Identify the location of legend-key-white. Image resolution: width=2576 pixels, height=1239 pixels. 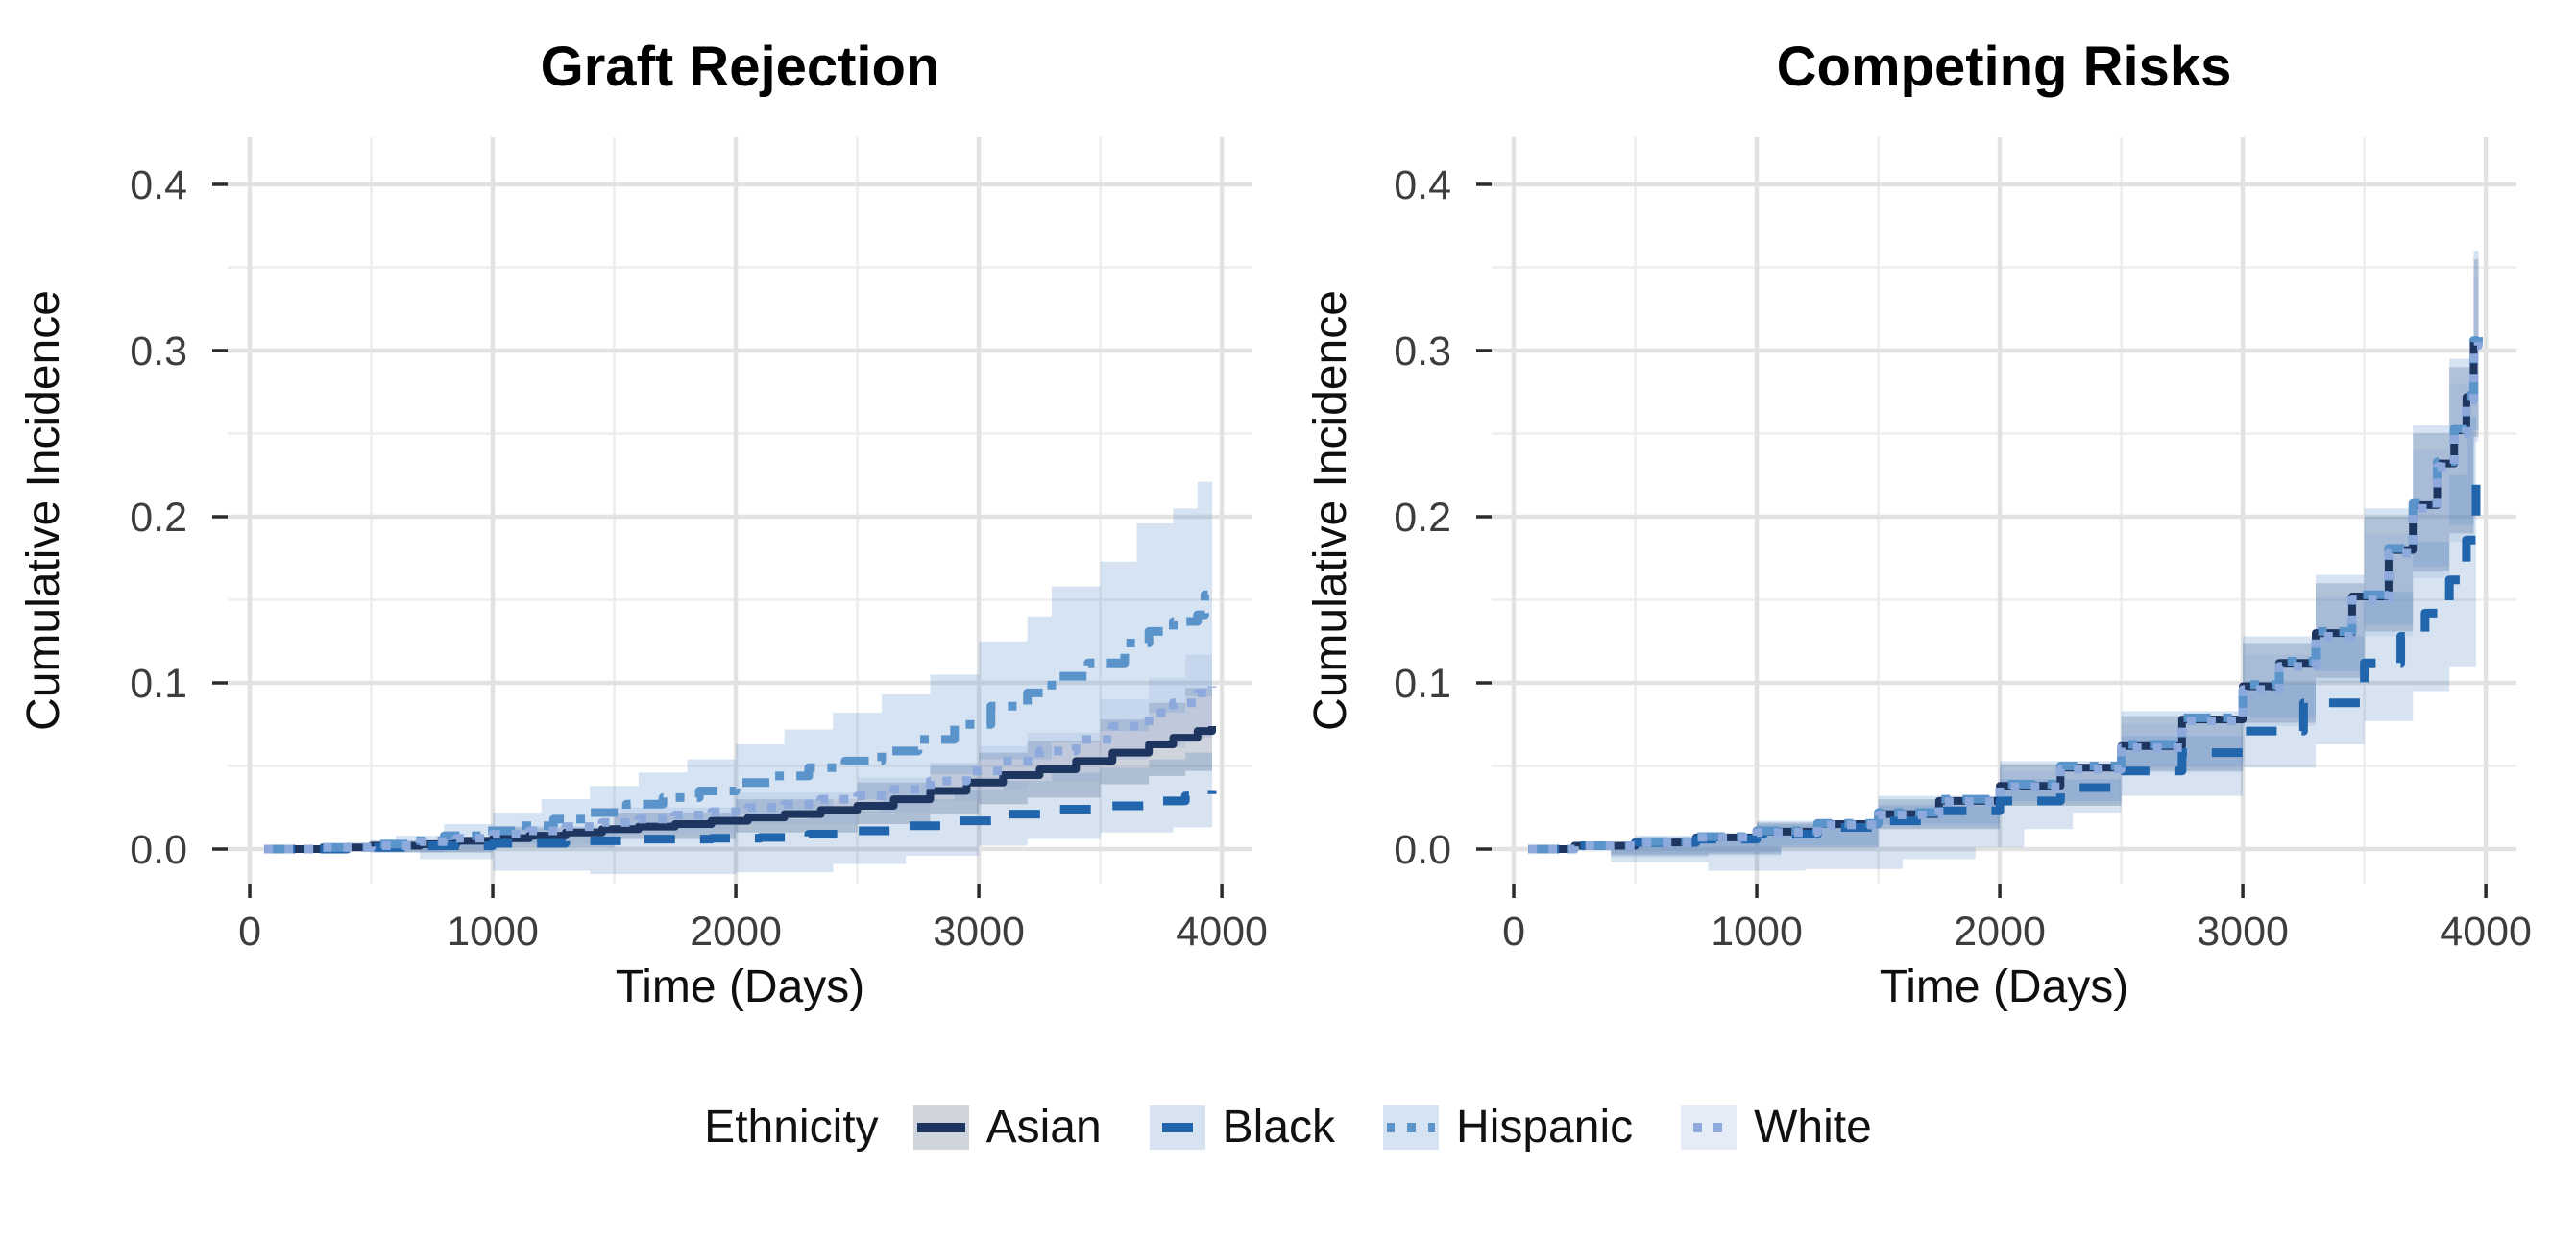
(1709, 1127).